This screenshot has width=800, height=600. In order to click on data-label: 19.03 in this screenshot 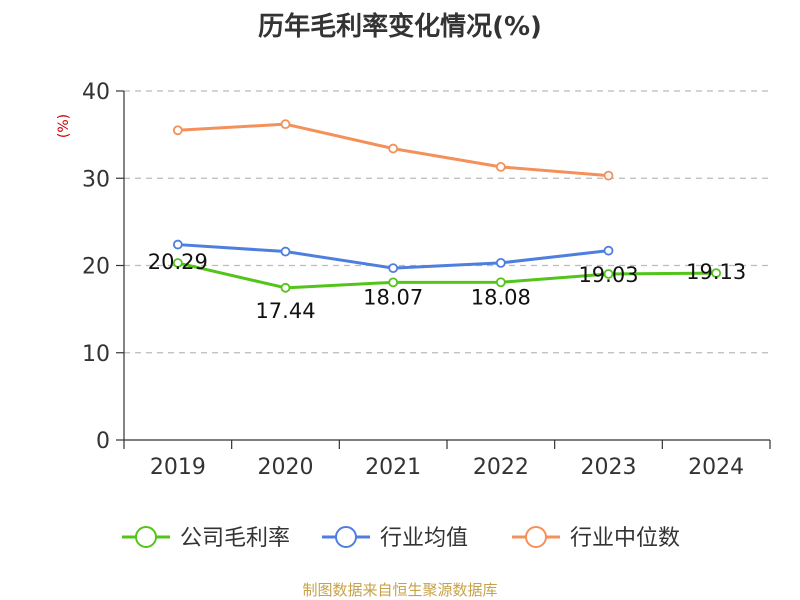, I will do `click(608, 275)`.